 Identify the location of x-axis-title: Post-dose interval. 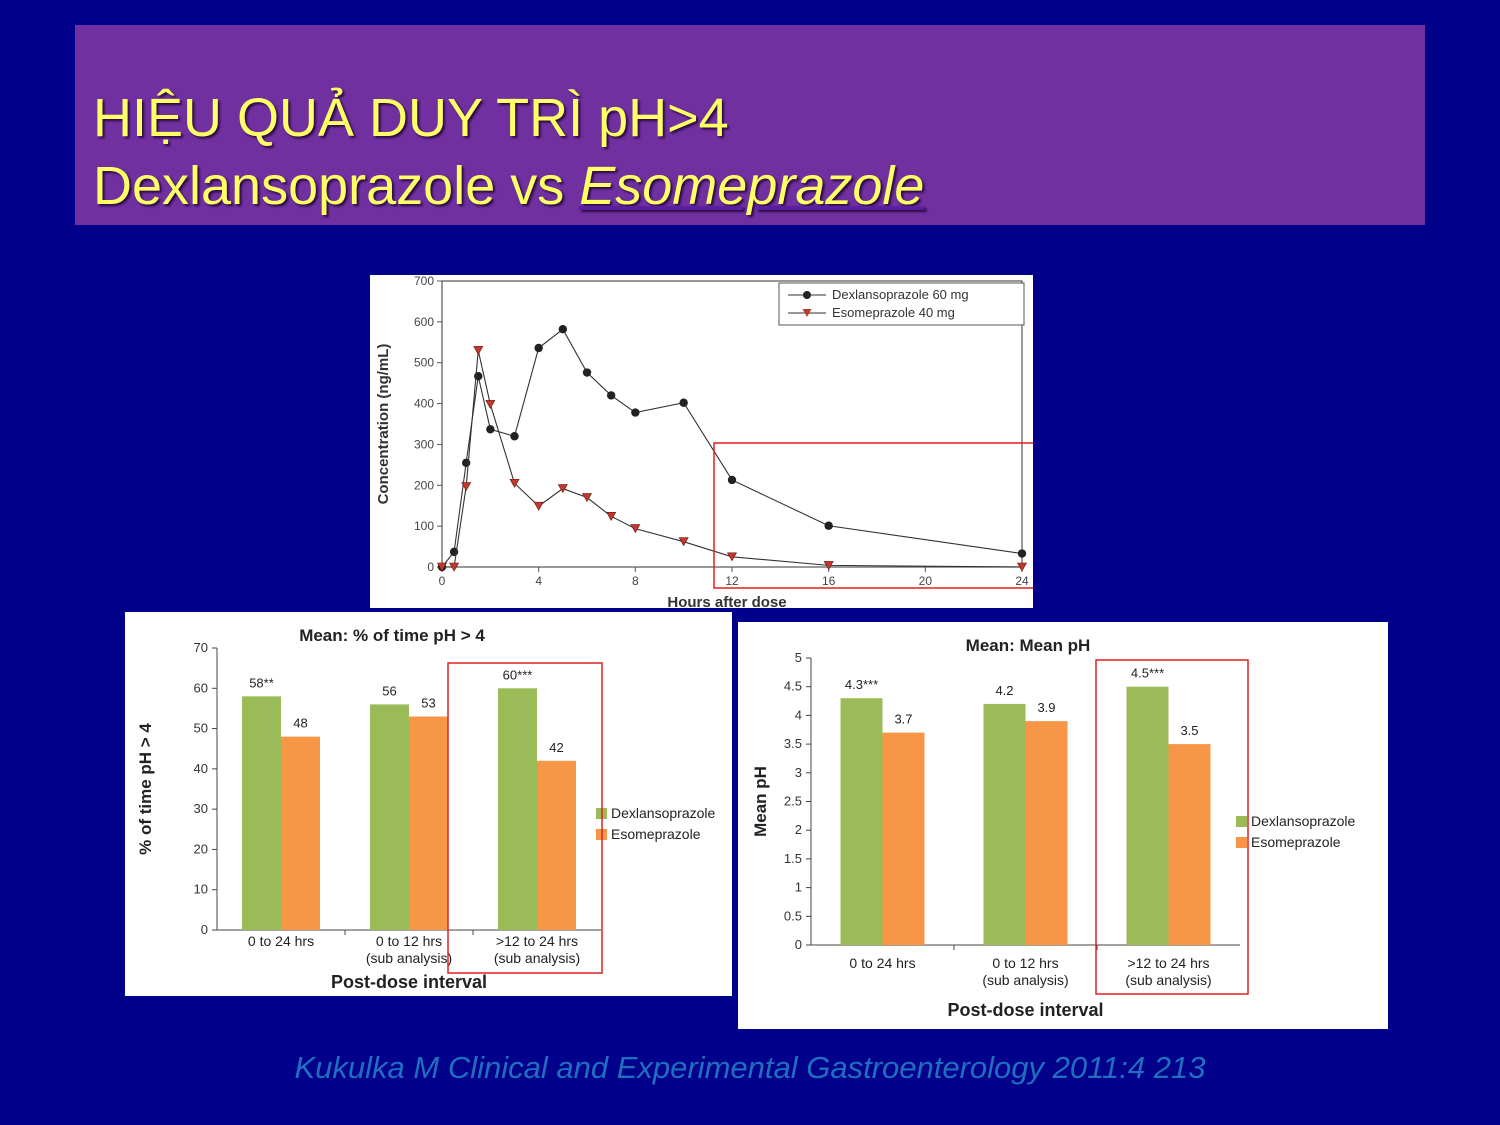
(1025, 1010).